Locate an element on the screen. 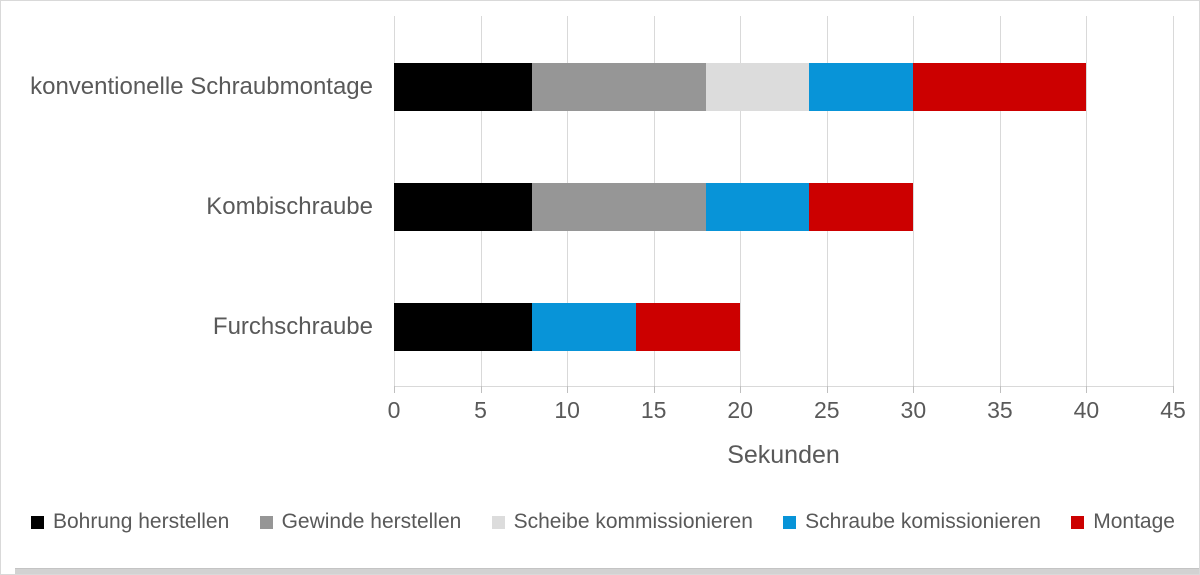  legend-item: Gewinde herstellen is located at coordinates (360, 522).